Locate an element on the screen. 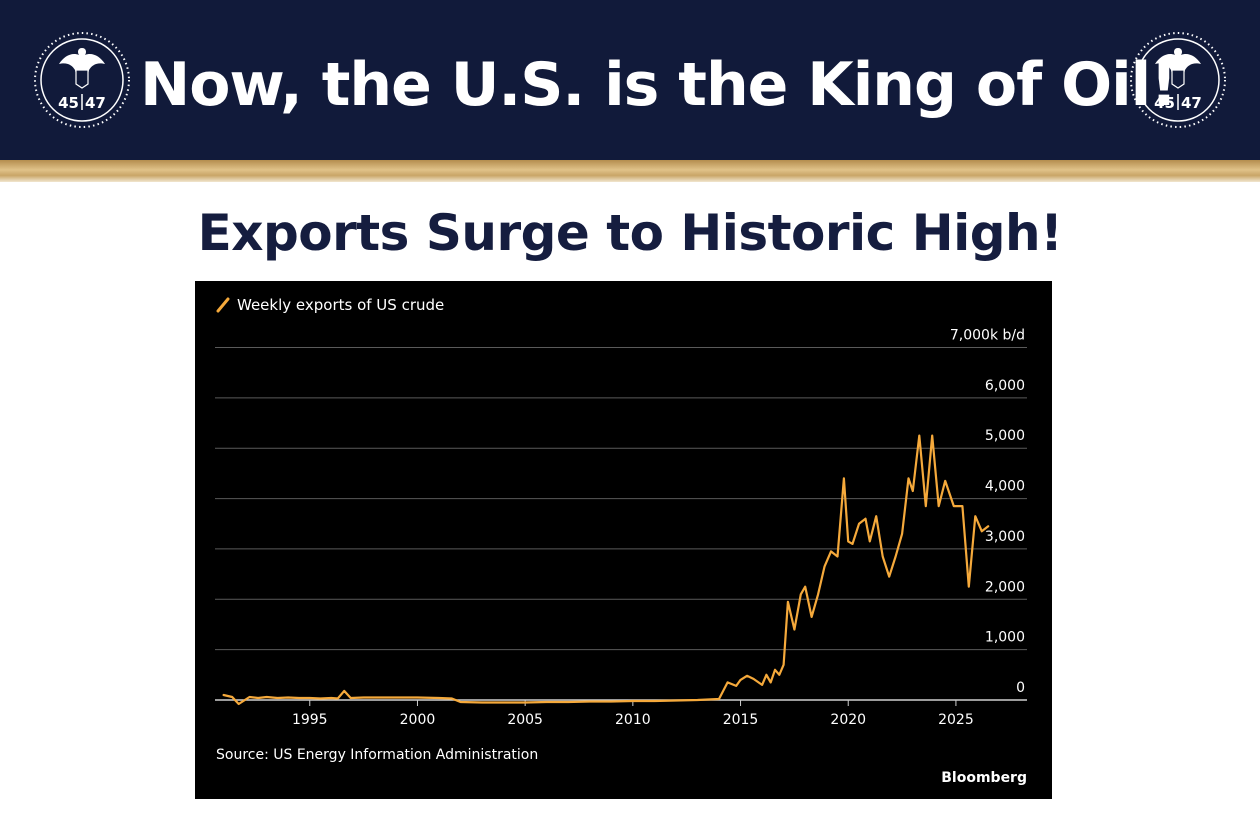 Image resolution: width=1260 pixels, height=816 pixels. y-tick-label: 1,000 is located at coordinates (1005, 638).